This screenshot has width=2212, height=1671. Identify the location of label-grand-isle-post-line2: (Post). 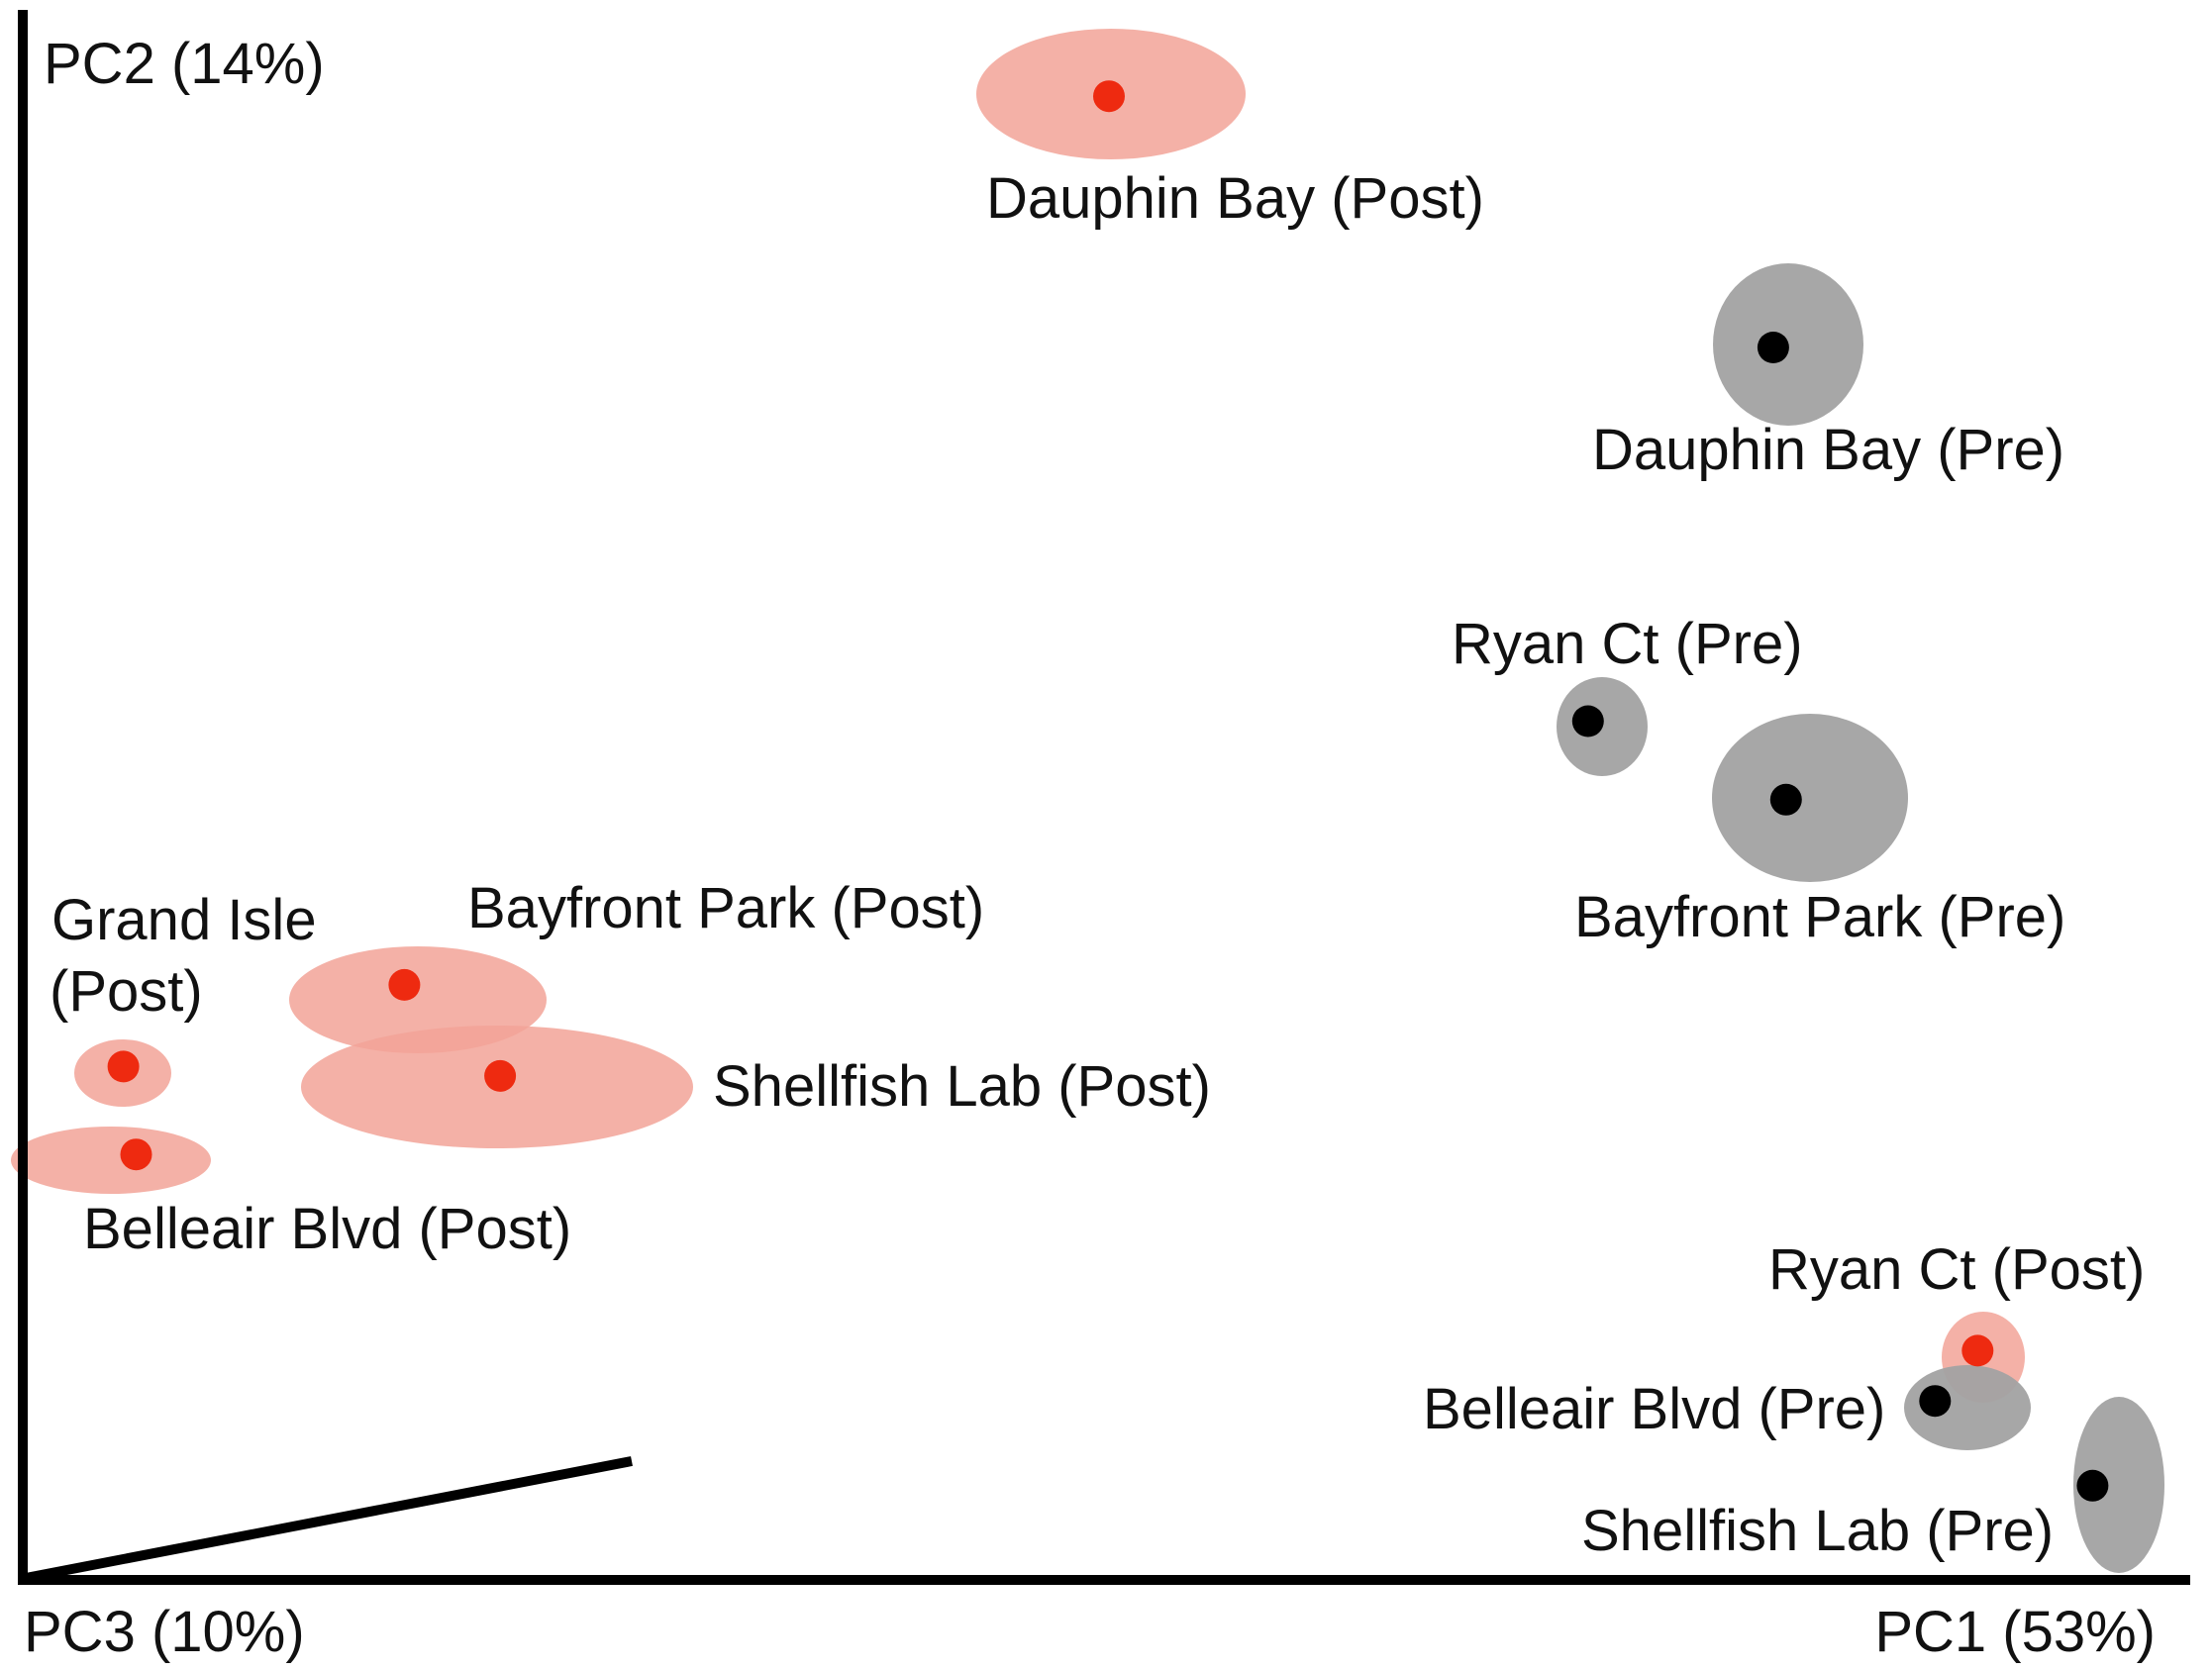
(126, 991).